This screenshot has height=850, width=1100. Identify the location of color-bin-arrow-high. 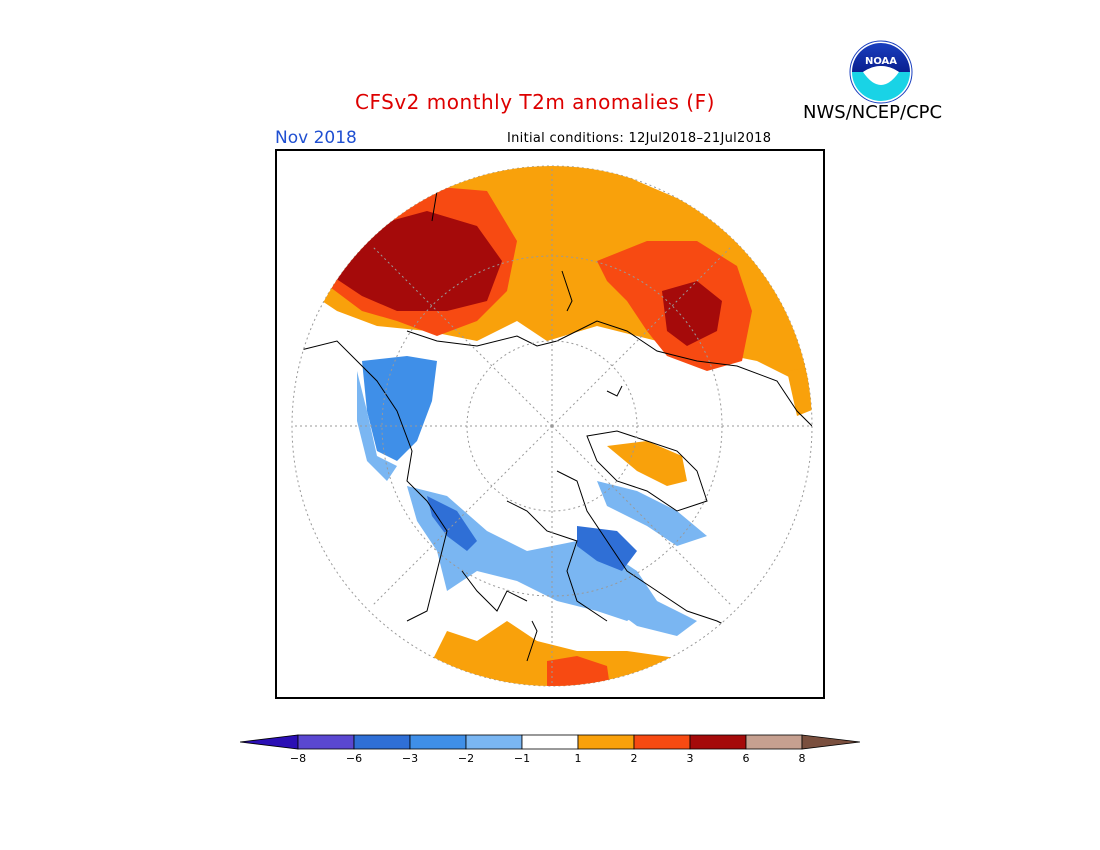
(831, 742).